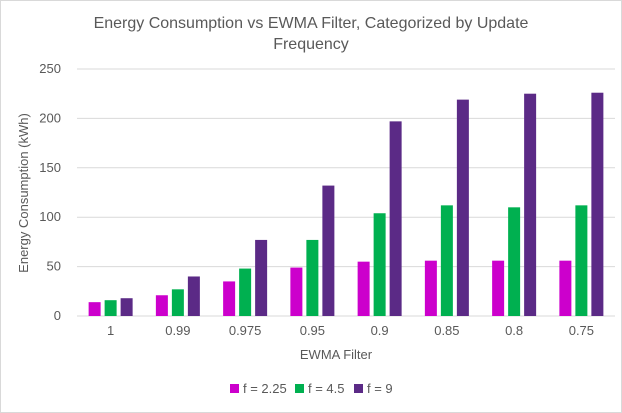 This screenshot has width=622, height=413. What do you see at coordinates (261, 277) in the screenshot?
I see `bar-f-9-0.975` at bounding box center [261, 277].